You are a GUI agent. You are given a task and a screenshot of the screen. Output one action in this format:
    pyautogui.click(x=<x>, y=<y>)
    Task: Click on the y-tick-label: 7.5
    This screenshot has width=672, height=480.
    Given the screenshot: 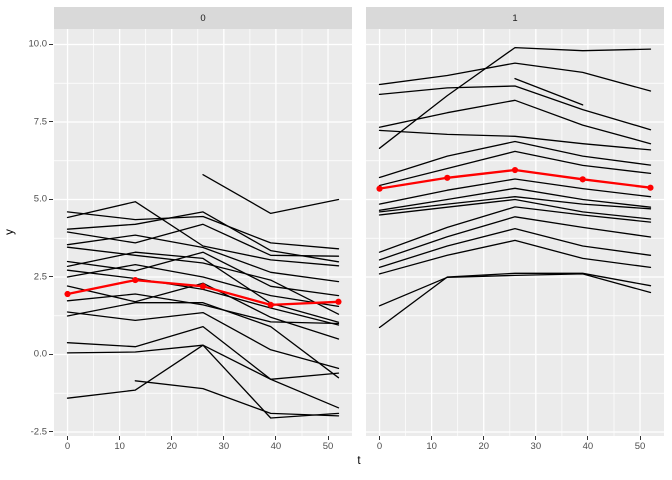 What is the action you would take?
    pyautogui.click(x=40, y=122)
    